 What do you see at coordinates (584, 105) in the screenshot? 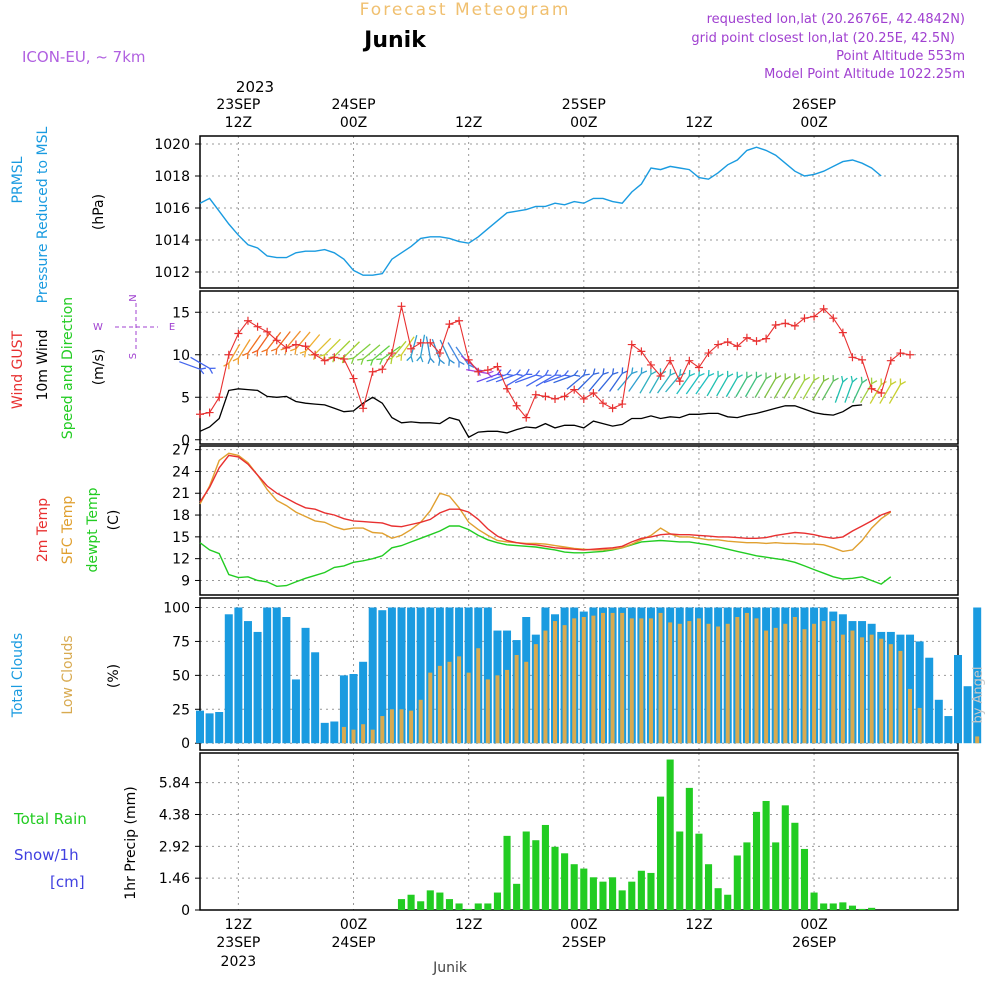
I see `top-date-label: 25SEP` at bounding box center [584, 105].